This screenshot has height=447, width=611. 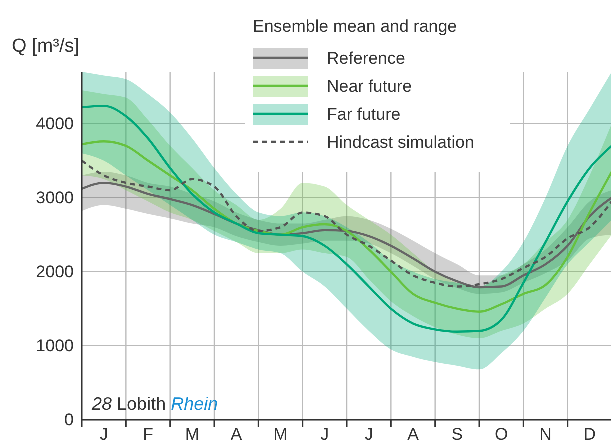 I want to click on x-tick-label: F, so click(x=148, y=434).